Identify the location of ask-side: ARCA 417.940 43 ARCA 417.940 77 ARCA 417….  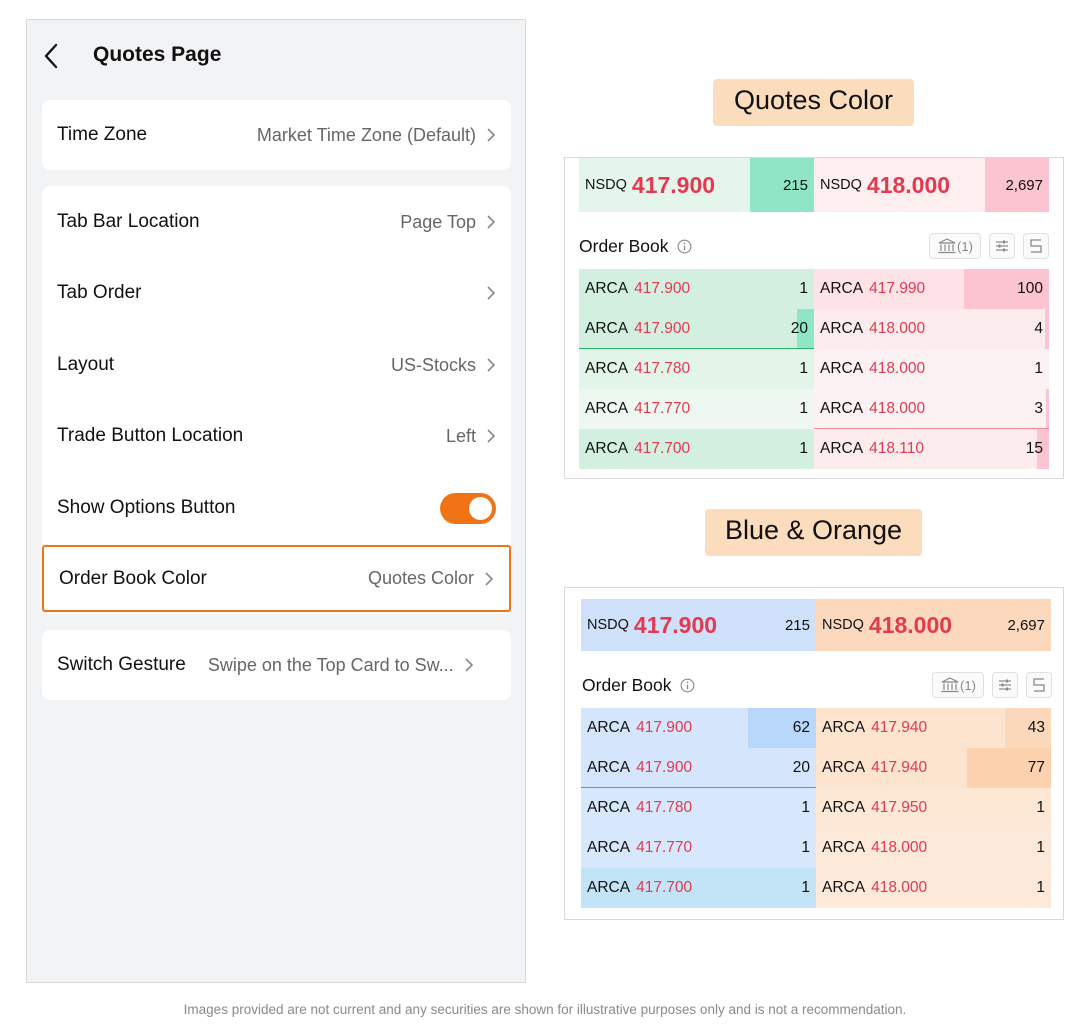
(933, 808).